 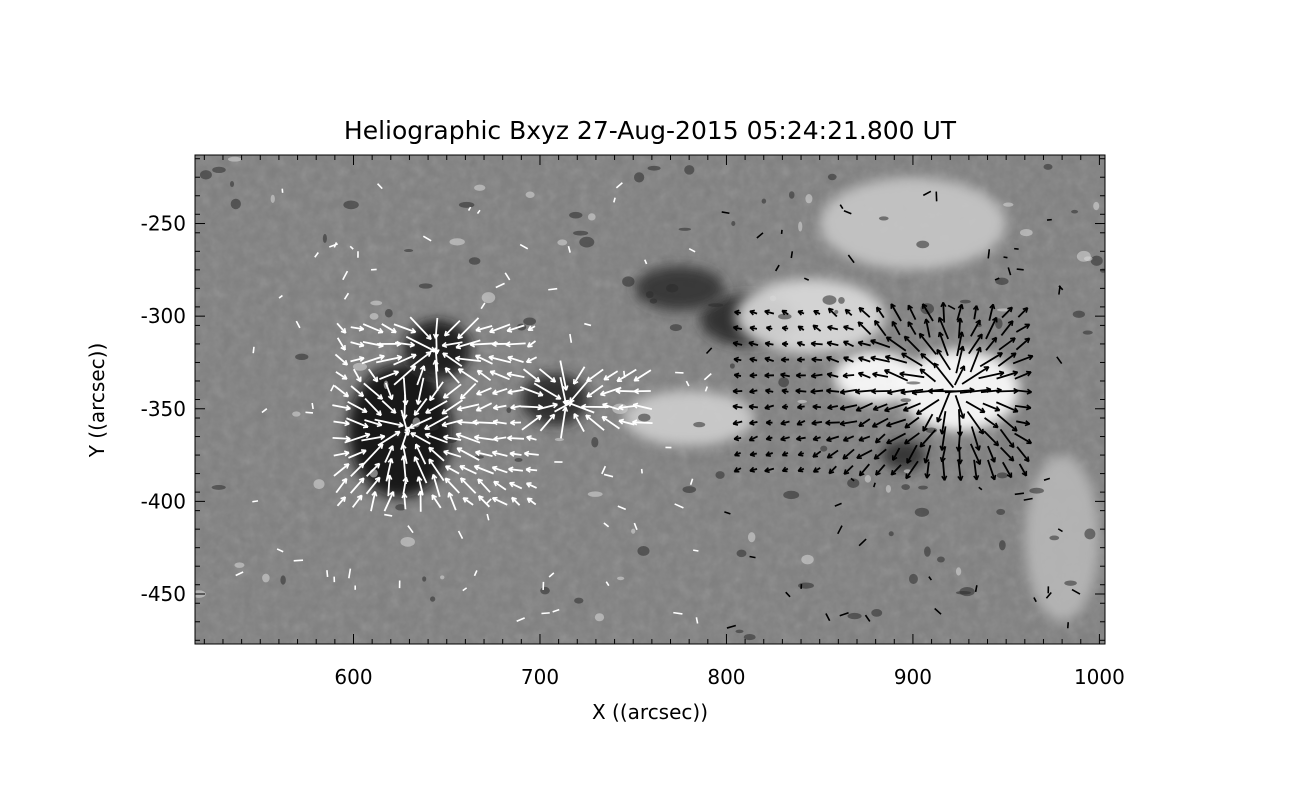 What do you see at coordinates (163, 224) in the screenshot?
I see `y-tick-label: -250` at bounding box center [163, 224].